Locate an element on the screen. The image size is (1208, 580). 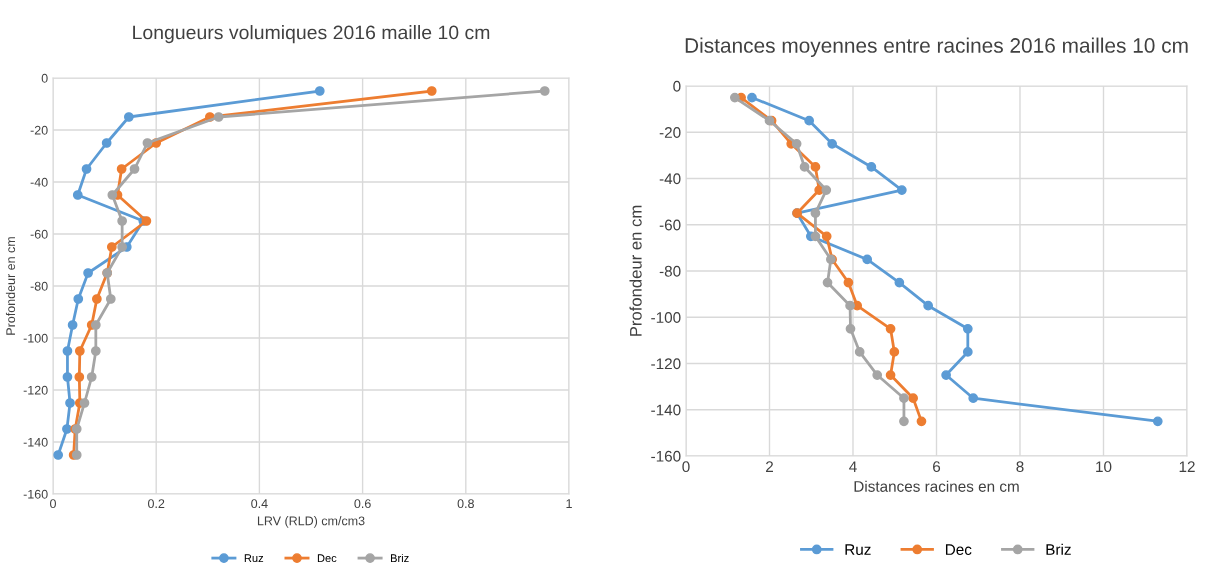
chart-title: Distances moyennes entre racines 2016 mailles 10 cm is located at coordinates (936, 47).